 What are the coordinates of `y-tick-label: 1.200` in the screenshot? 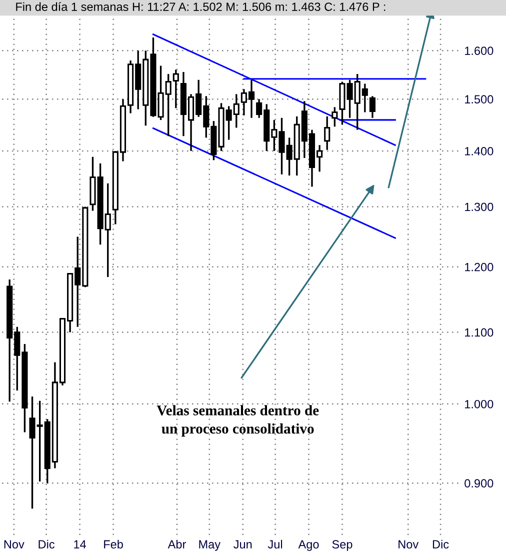 It's located at (479, 267).